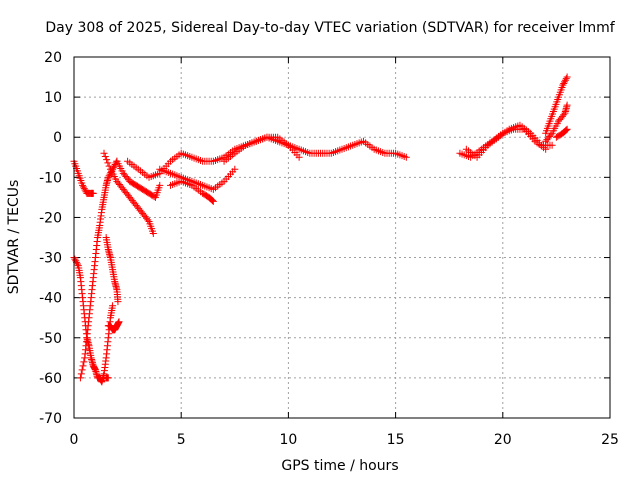 The image size is (640, 480). Describe the element at coordinates (53, 98) in the screenshot. I see `y-tick-label: 10` at that location.